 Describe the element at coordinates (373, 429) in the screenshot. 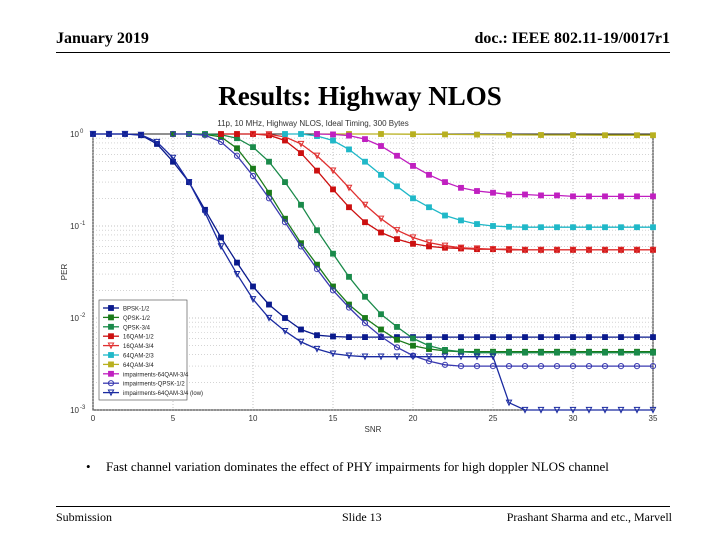

I see `x-axis-label: SNR` at that location.